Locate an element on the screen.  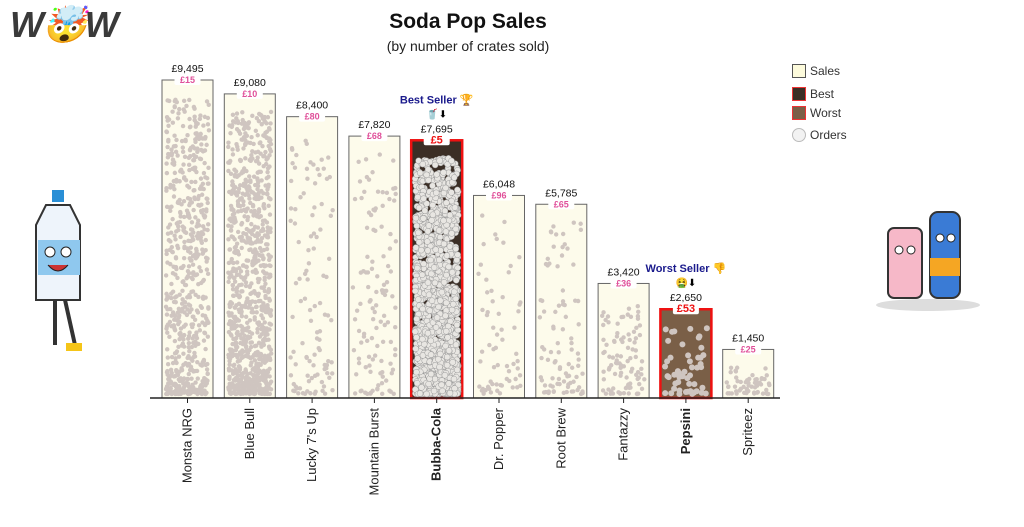
value-label: £9,080 is located at coordinates (250, 83).